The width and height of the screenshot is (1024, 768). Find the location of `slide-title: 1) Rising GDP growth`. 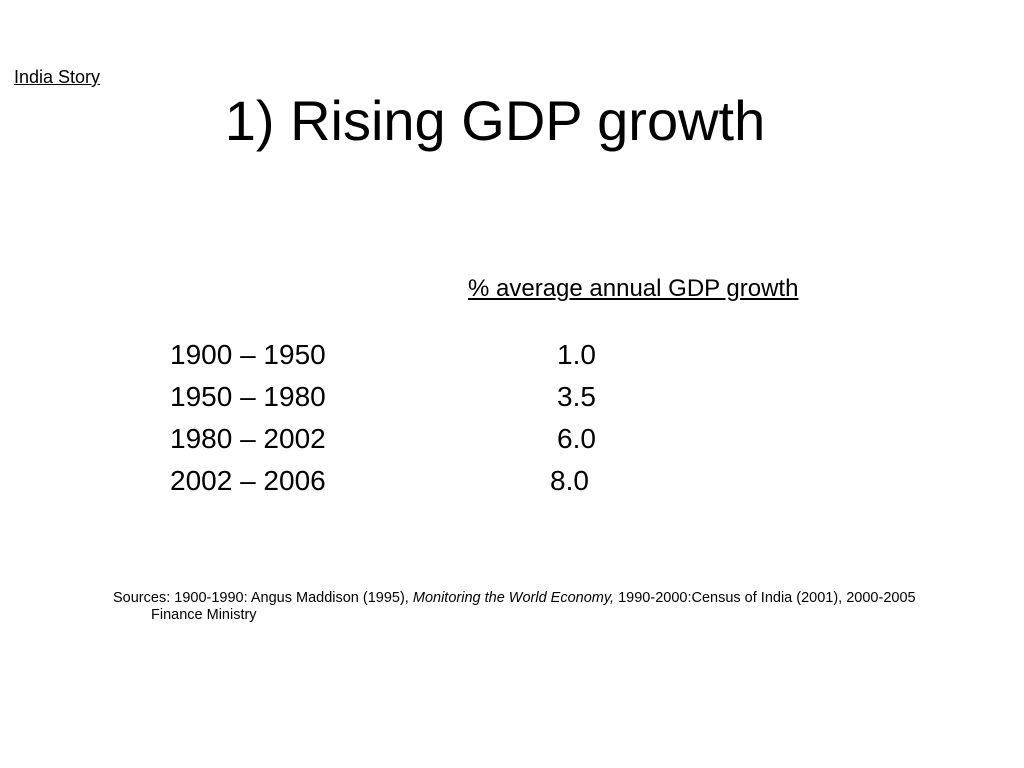

slide-title: 1) Rising GDP growth is located at coordinates (495, 120).